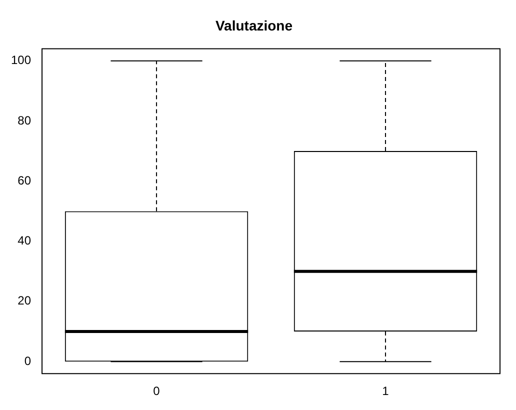  Describe the element at coordinates (25, 301) in the screenshot. I see `y-tick-label: 20` at that location.